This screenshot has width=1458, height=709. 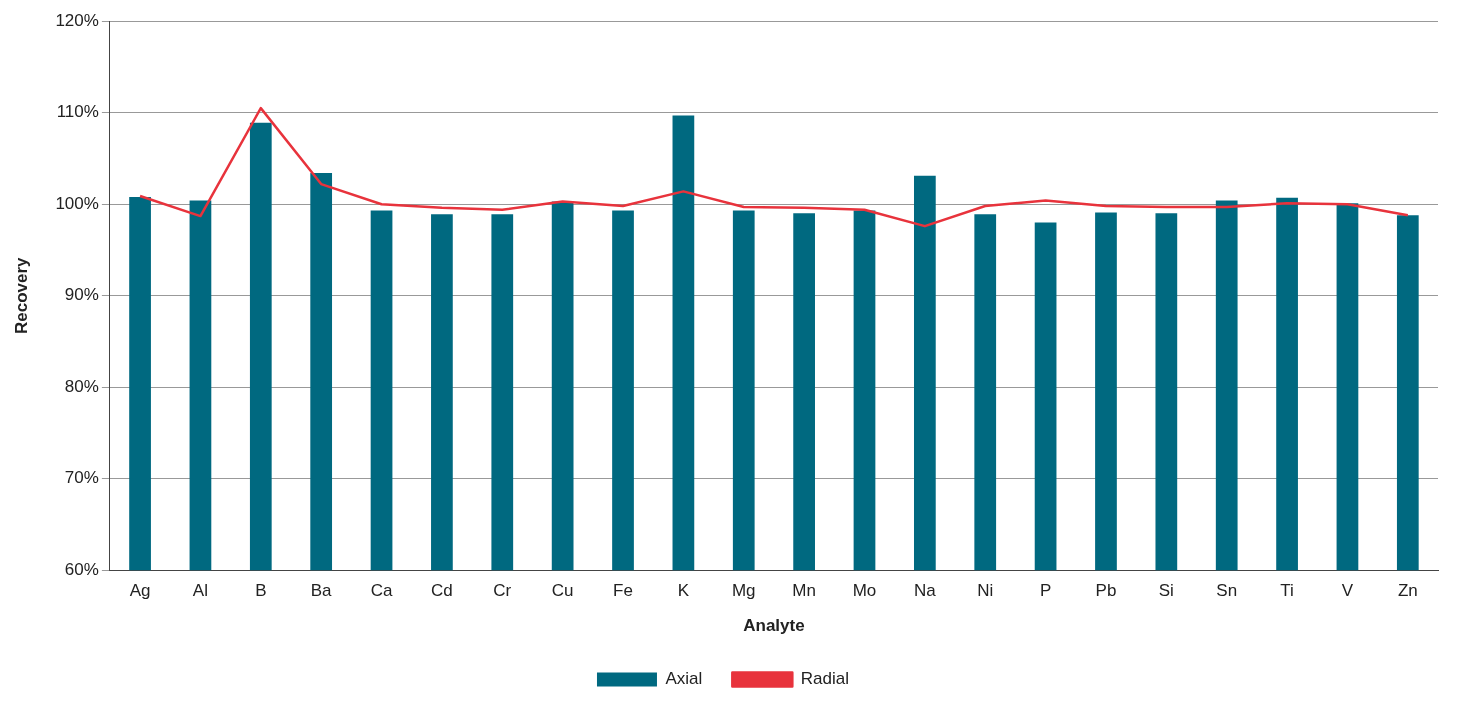 I want to click on legend-label: Axial, so click(x=684, y=679).